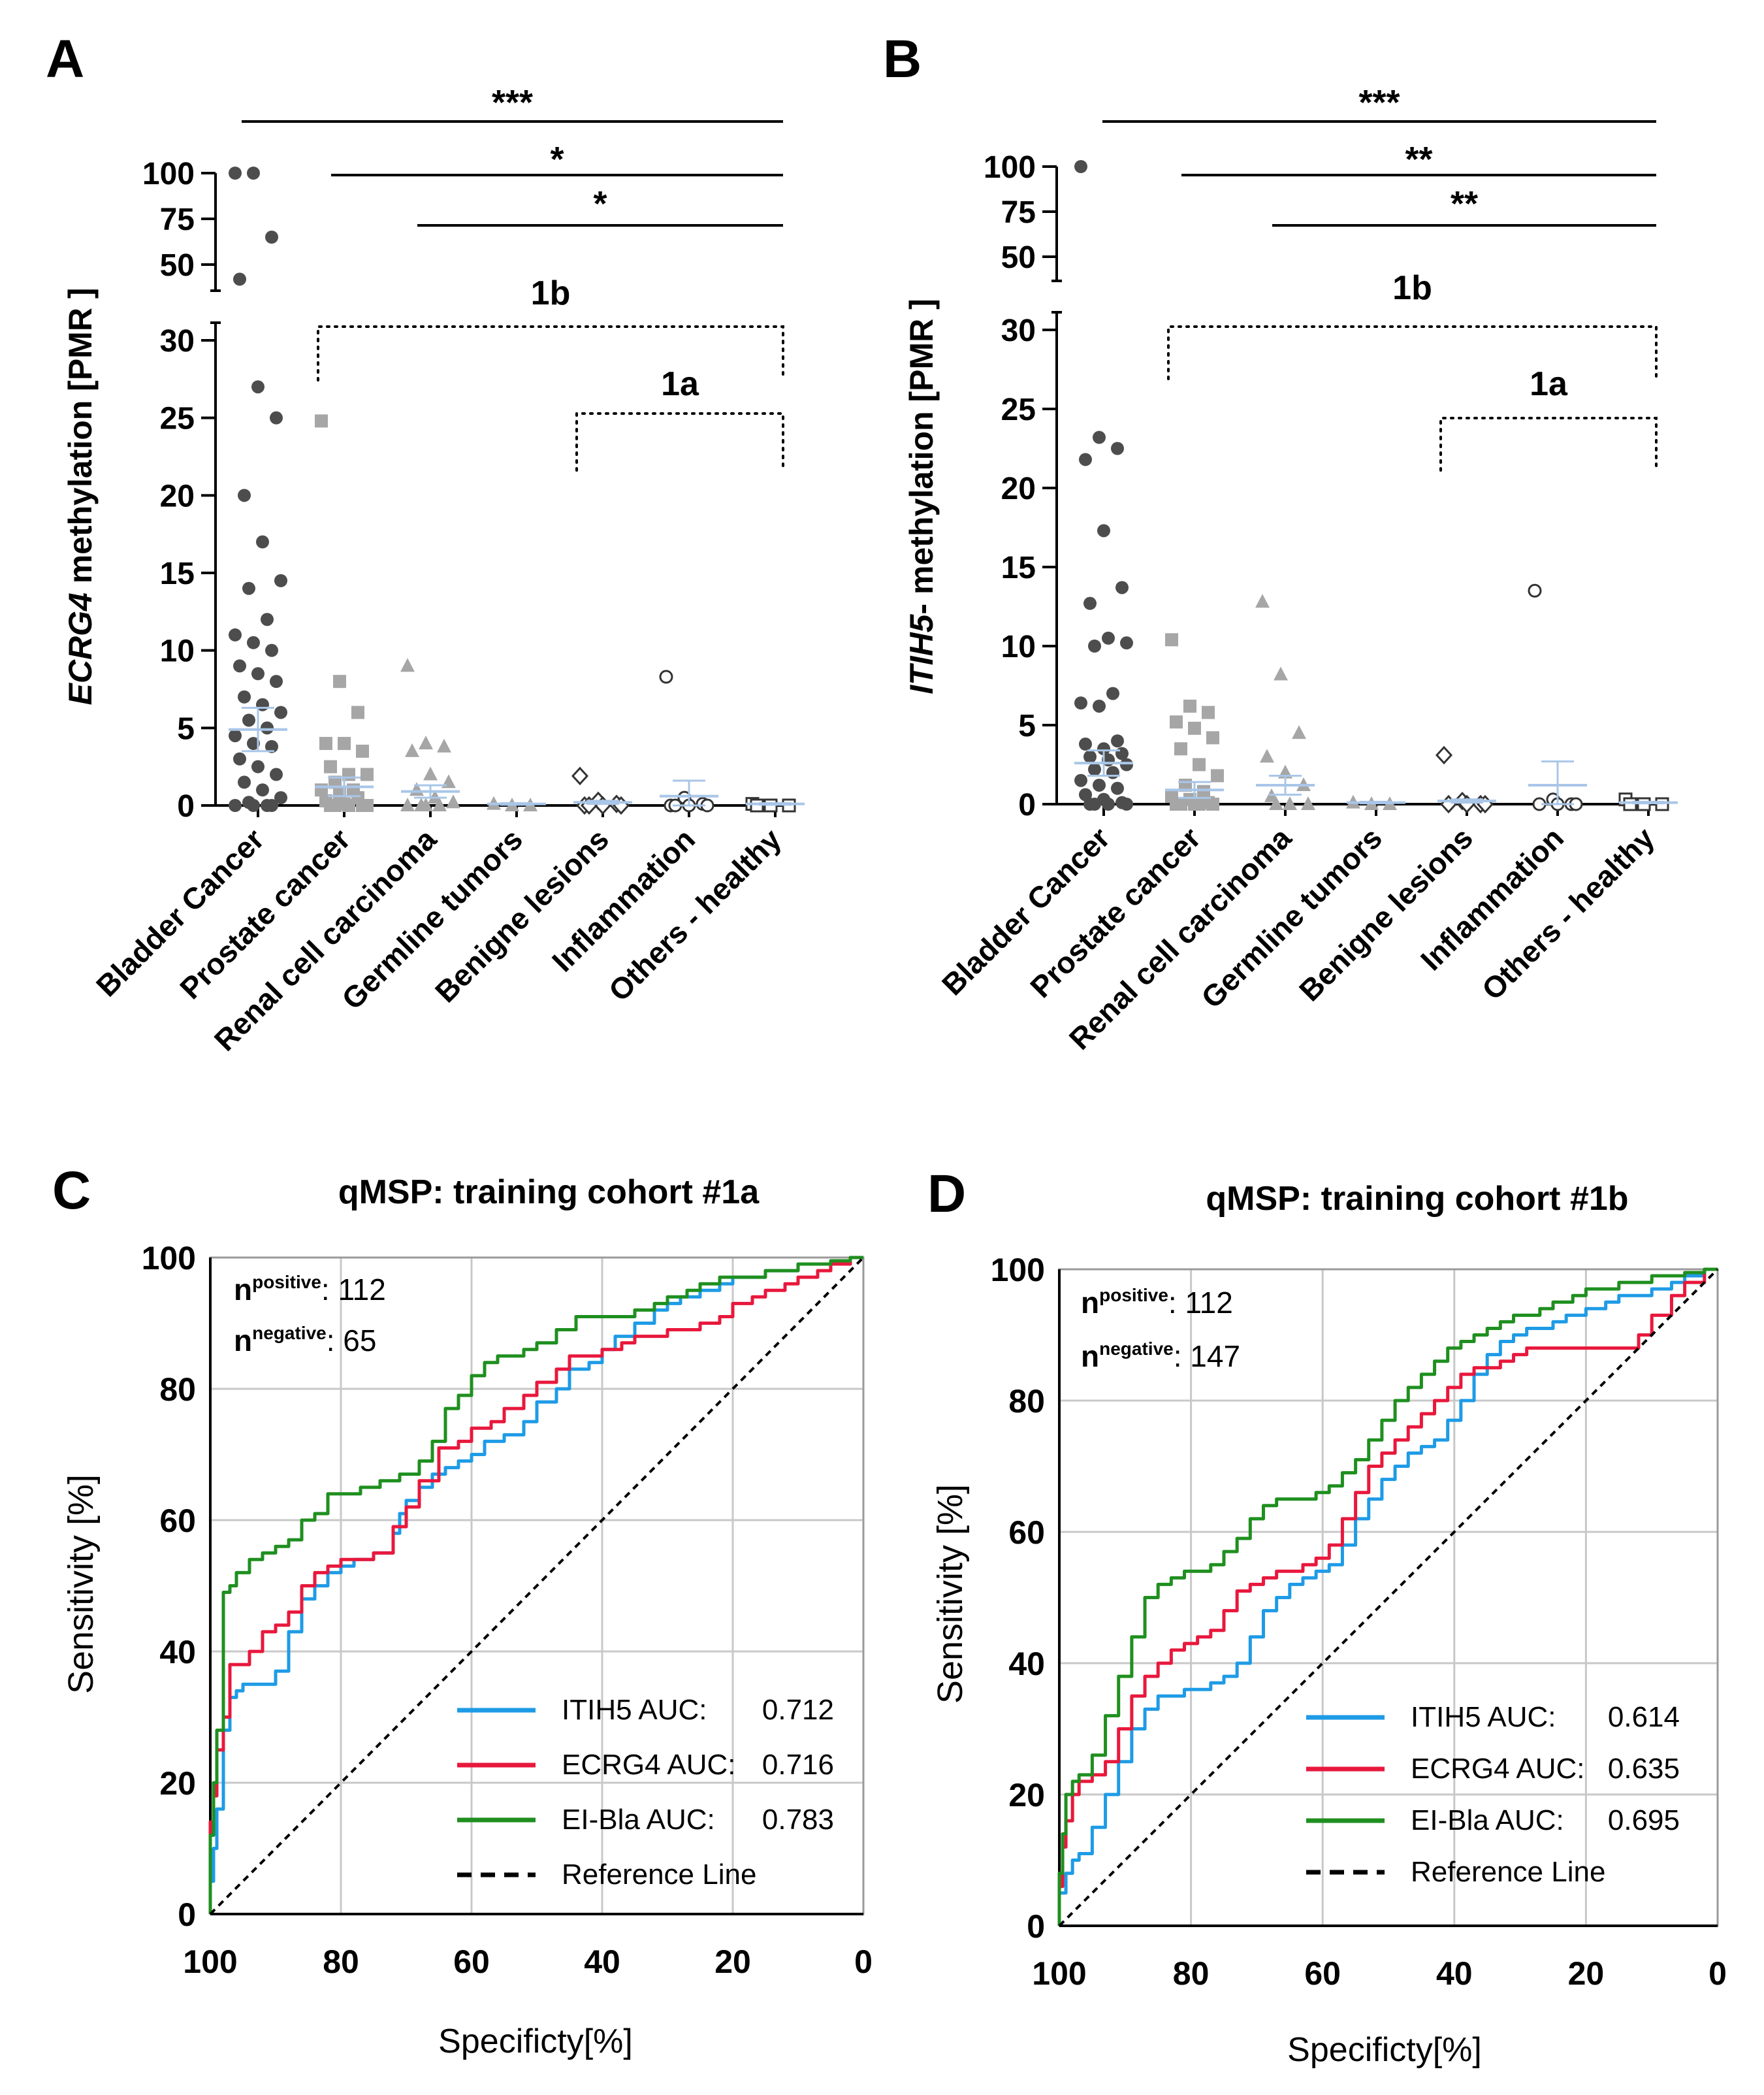 Image resolution: width=1764 pixels, height=2095 pixels. What do you see at coordinates (305, 1340) in the screenshot?
I see `n-negative: nnegative: 65` at bounding box center [305, 1340].